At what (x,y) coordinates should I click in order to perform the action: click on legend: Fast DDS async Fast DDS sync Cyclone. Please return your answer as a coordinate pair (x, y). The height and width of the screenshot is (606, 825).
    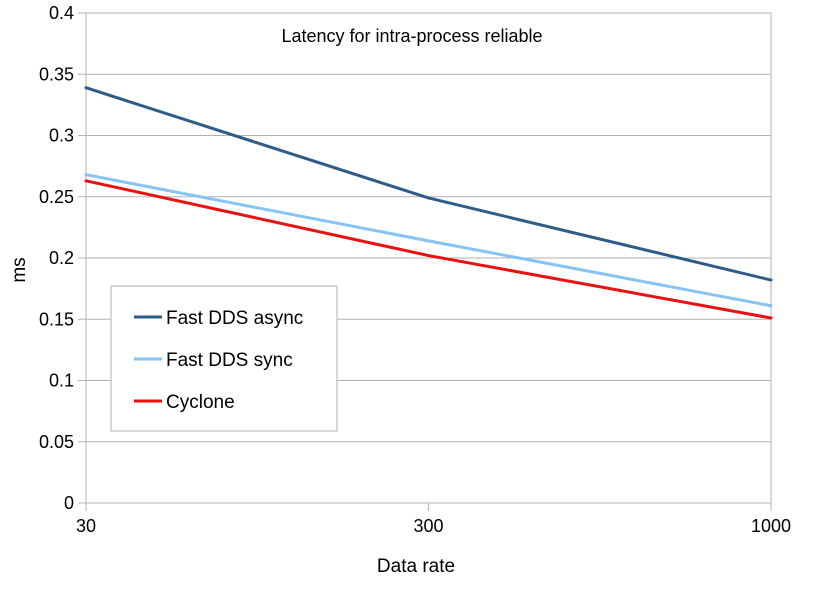
    Looking at the image, I should click on (224, 358).